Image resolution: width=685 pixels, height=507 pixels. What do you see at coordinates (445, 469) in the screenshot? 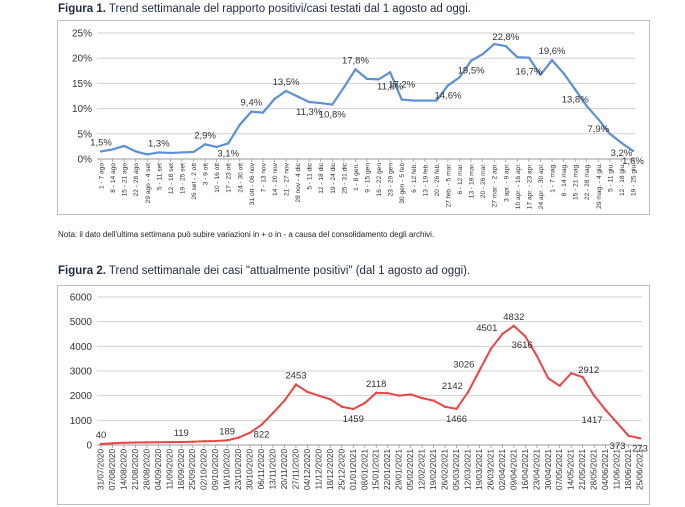
I see `fig2-category-label: 26/02/2021` at bounding box center [445, 469].